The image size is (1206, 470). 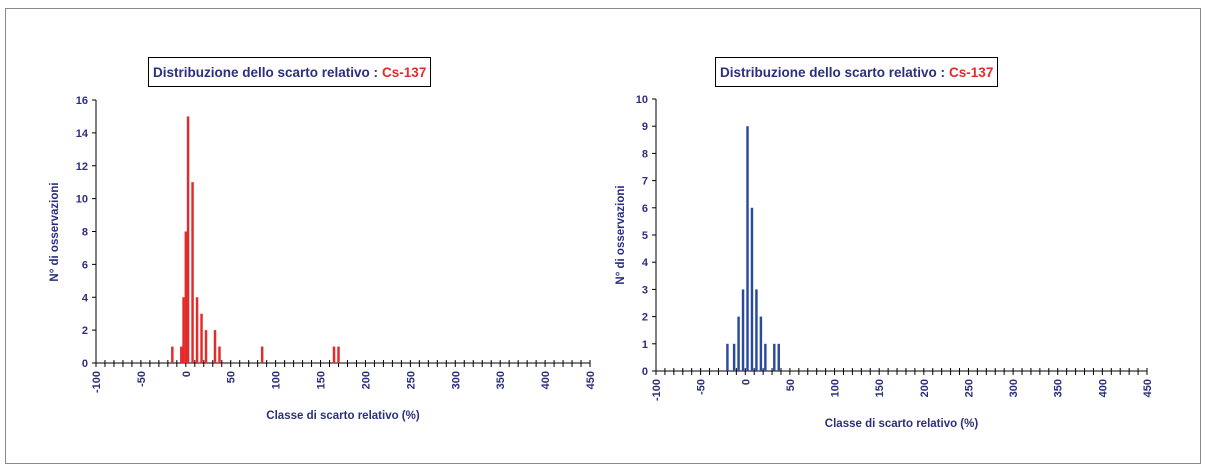 What do you see at coordinates (645, 236) in the screenshot?
I see `y-tick-label: 5` at bounding box center [645, 236].